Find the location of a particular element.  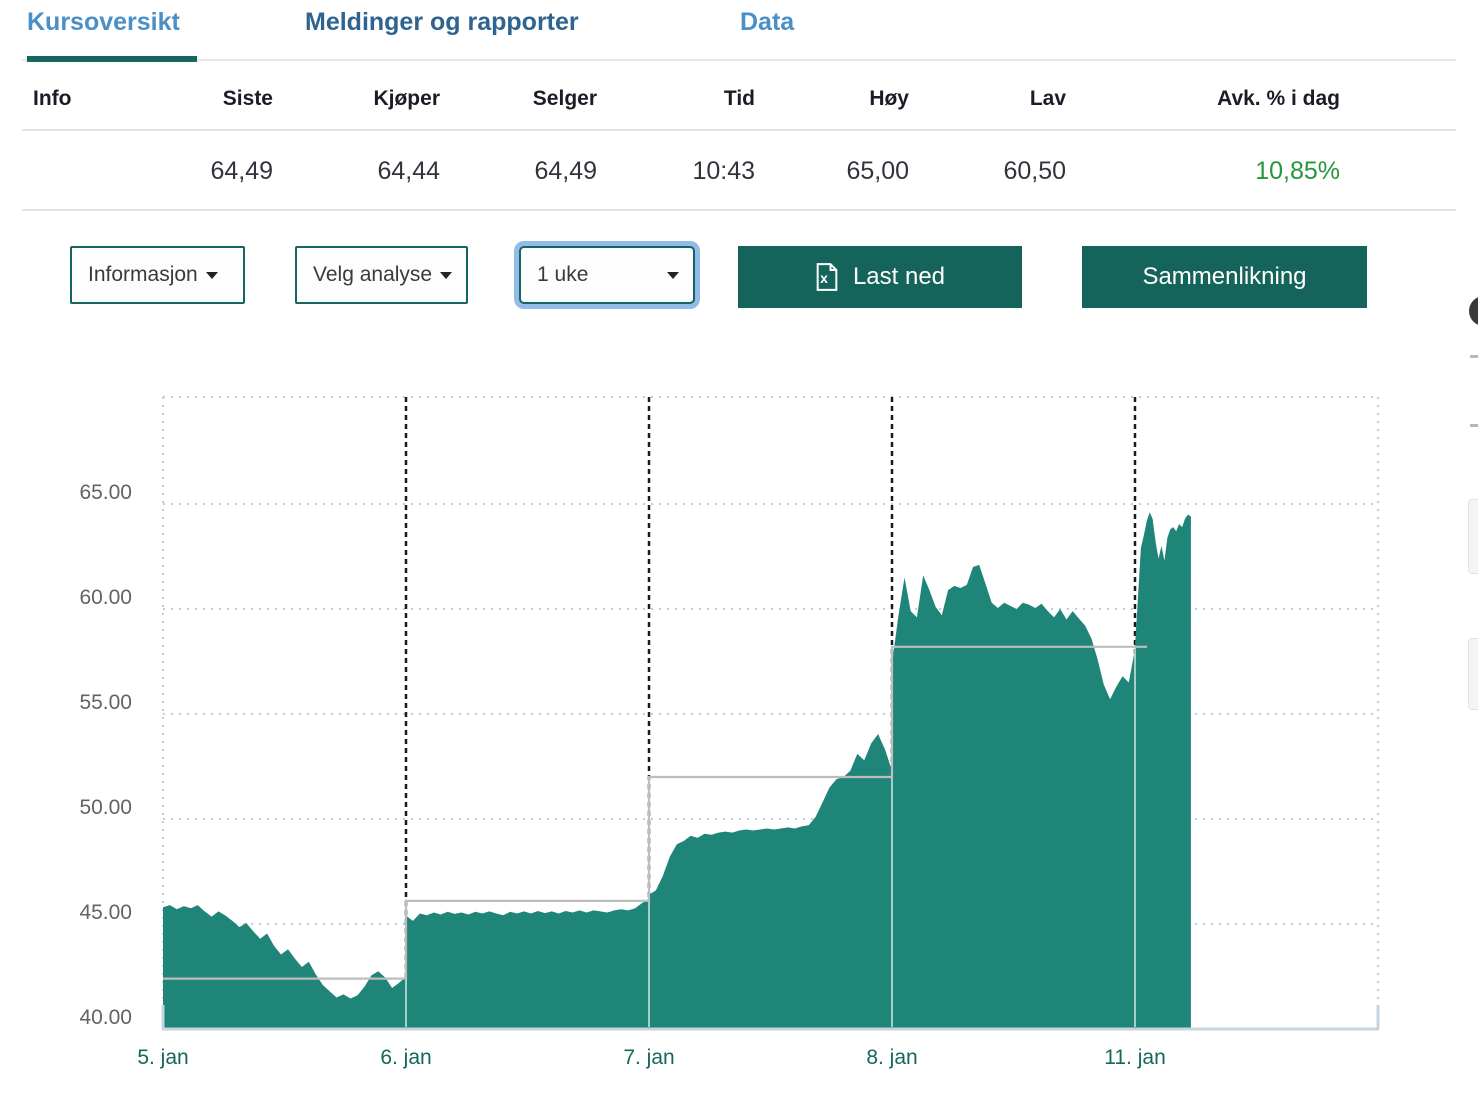

table-divider-bottom is located at coordinates (739, 210).